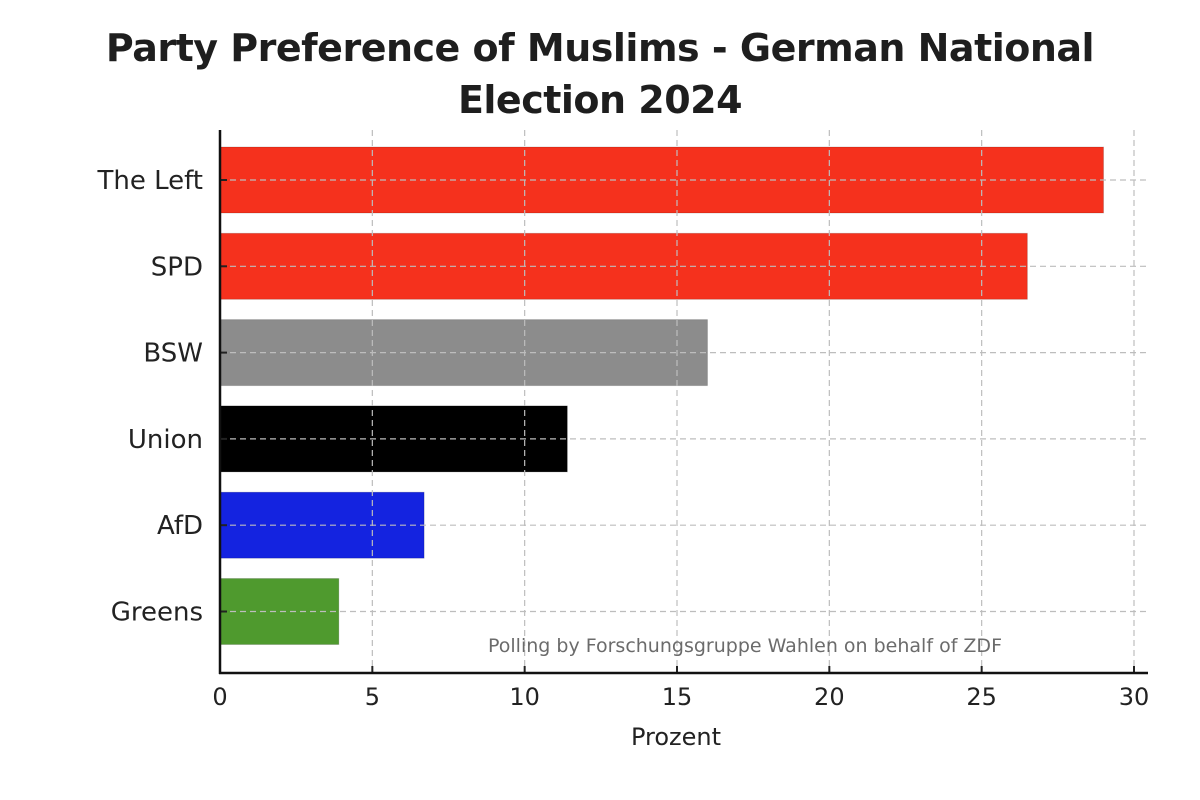  Describe the element at coordinates (829, 697) in the screenshot. I see `x-tick-label: 20` at that location.